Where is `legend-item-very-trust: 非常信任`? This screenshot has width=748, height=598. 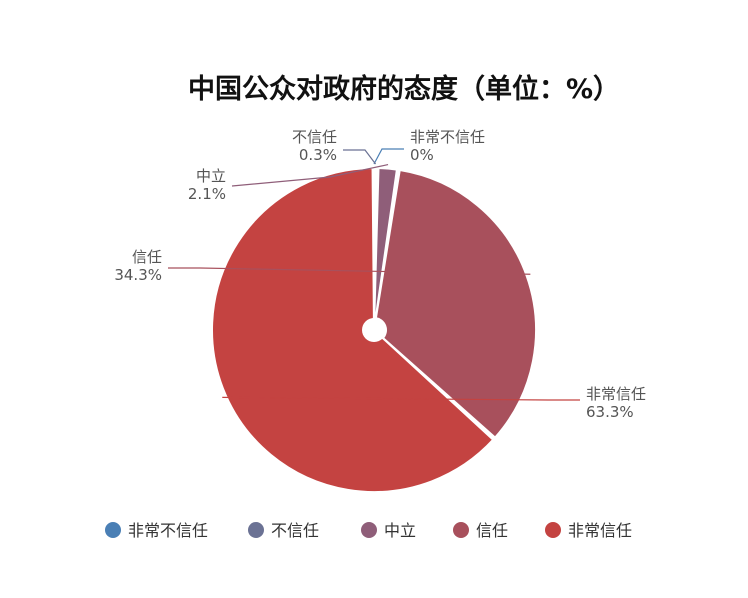
legend-item-very-trust: 非常信任 is located at coordinates (588, 530).